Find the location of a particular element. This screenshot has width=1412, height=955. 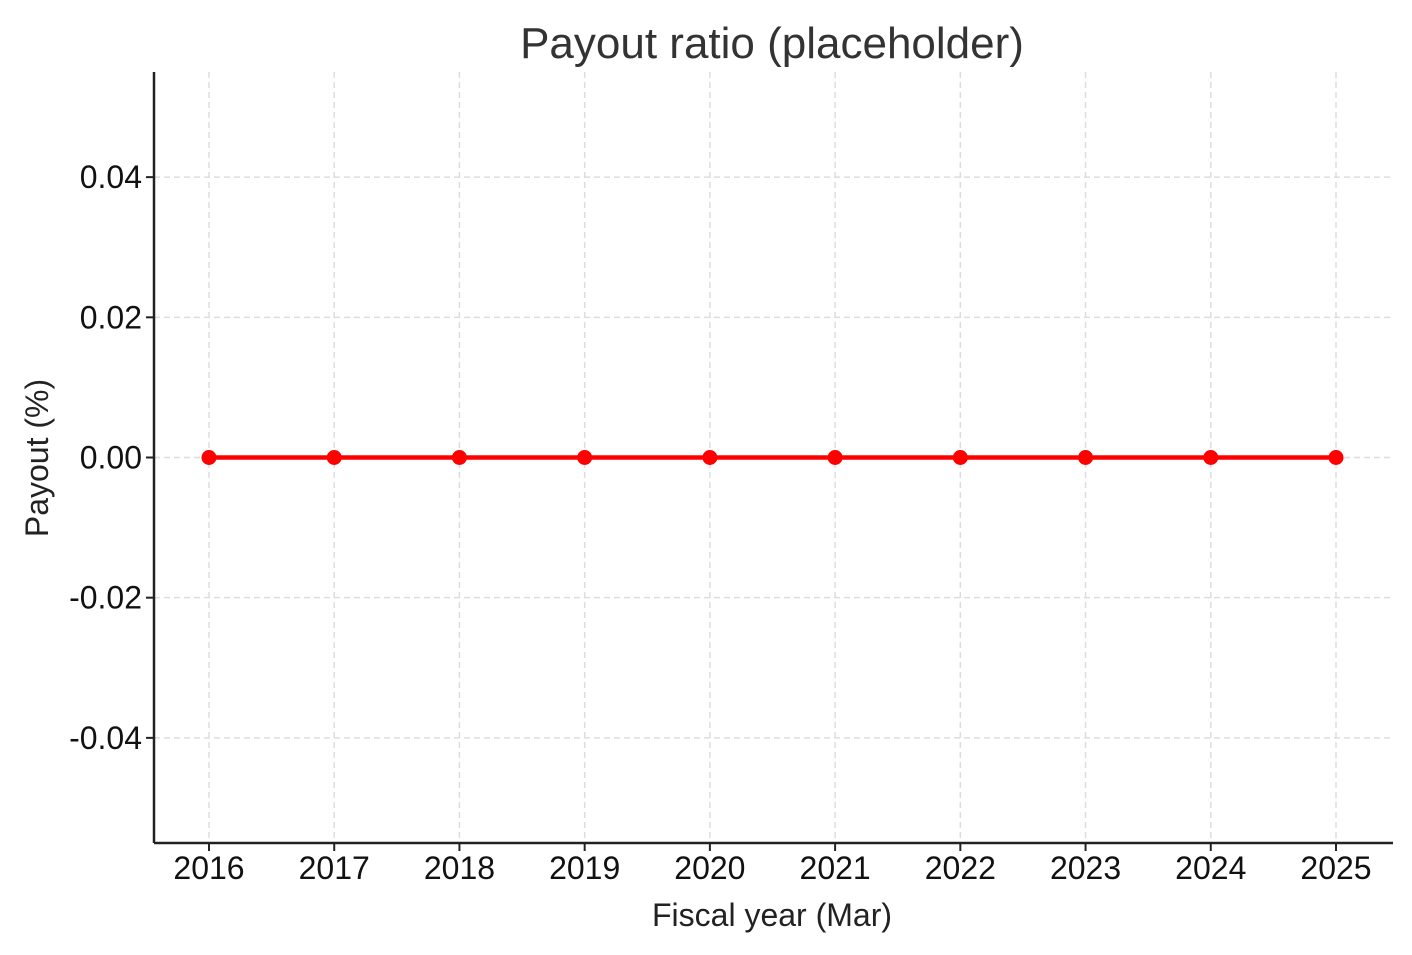

y-axis-label: Payout (%) is located at coordinates (37, 458).